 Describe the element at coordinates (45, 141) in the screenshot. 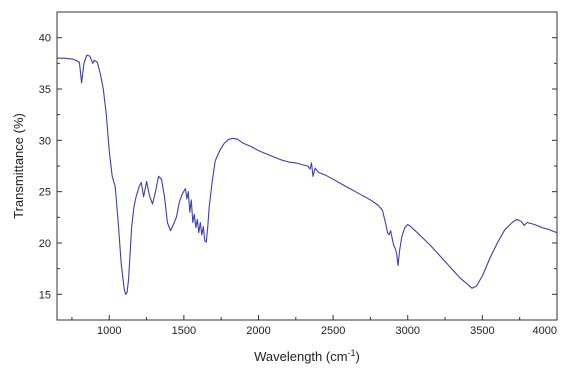

I see `y-tick-label: 30` at that location.